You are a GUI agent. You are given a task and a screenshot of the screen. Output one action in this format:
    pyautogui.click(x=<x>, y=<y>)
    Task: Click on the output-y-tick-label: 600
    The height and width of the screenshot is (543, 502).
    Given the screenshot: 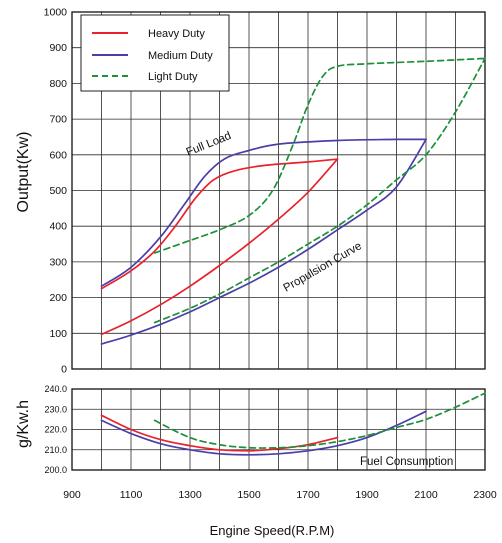 What is the action you would take?
    pyautogui.click(x=58, y=155)
    